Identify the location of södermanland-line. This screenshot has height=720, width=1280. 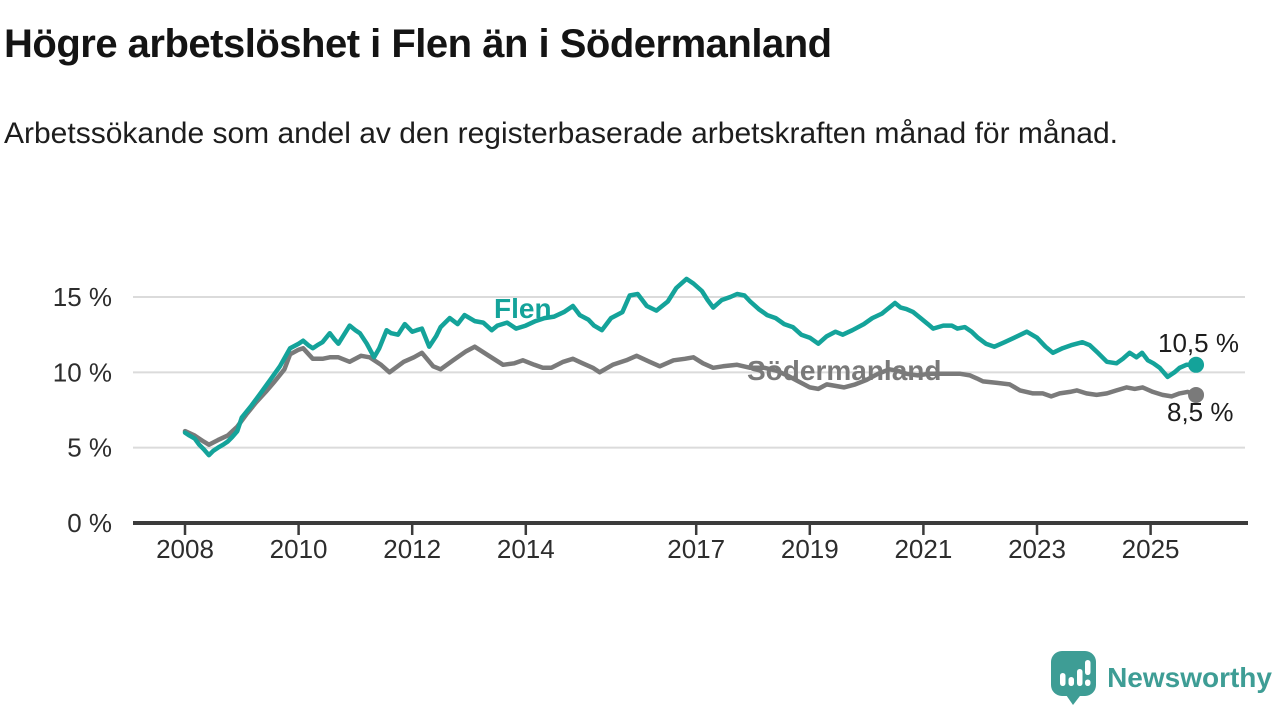
(690, 395).